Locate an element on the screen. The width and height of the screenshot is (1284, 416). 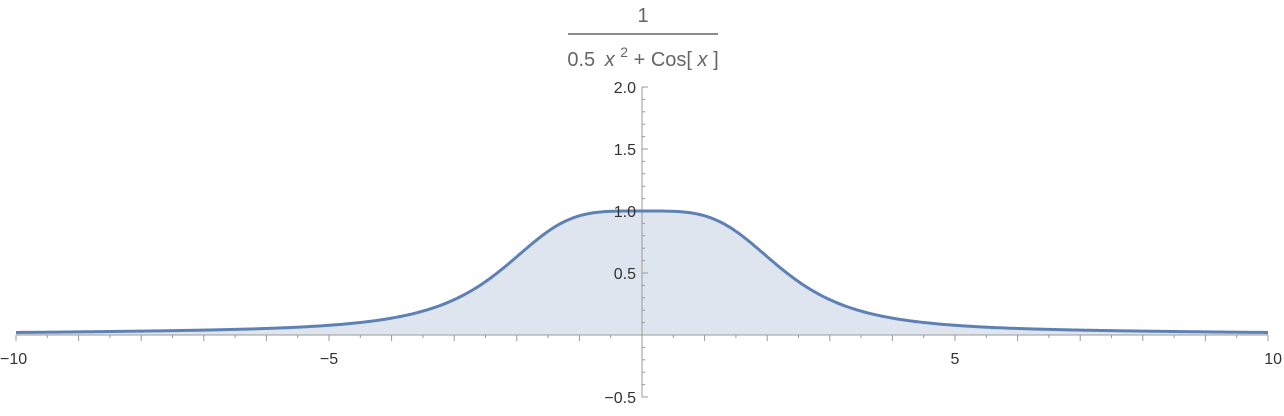
title-denominator-rest: + Cos[ is located at coordinates (663, 60).